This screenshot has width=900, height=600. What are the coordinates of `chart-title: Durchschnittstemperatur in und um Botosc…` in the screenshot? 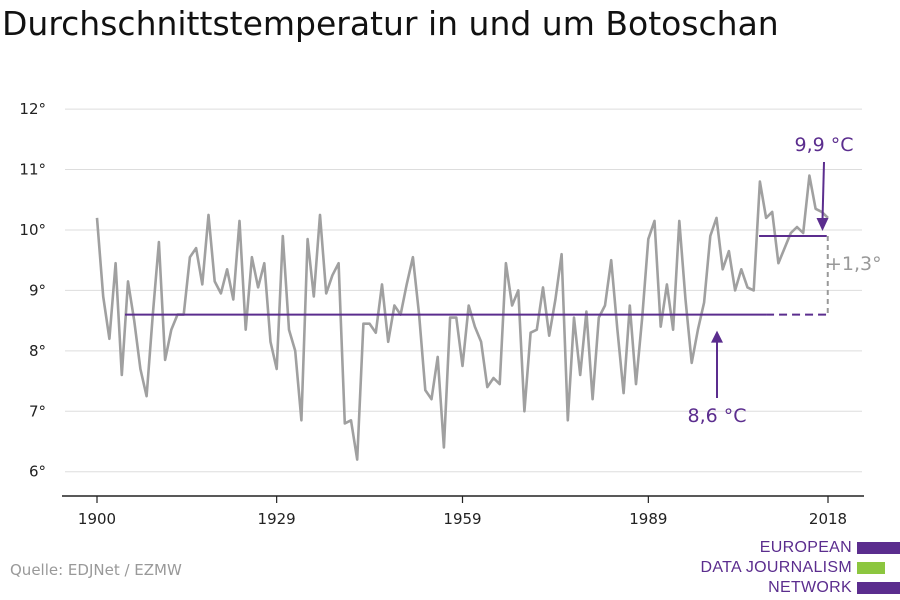 It's located at (390, 23).